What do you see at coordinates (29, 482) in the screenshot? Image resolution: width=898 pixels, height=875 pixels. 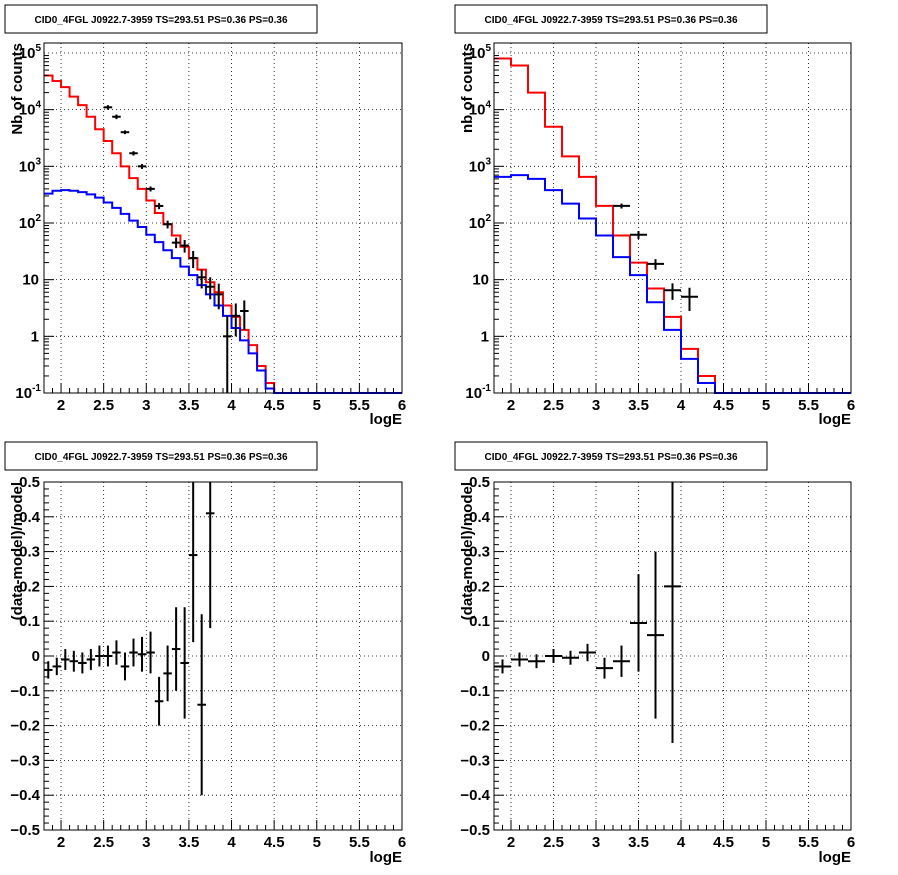 I see `y-tick-label: 0.5` at bounding box center [29, 482].